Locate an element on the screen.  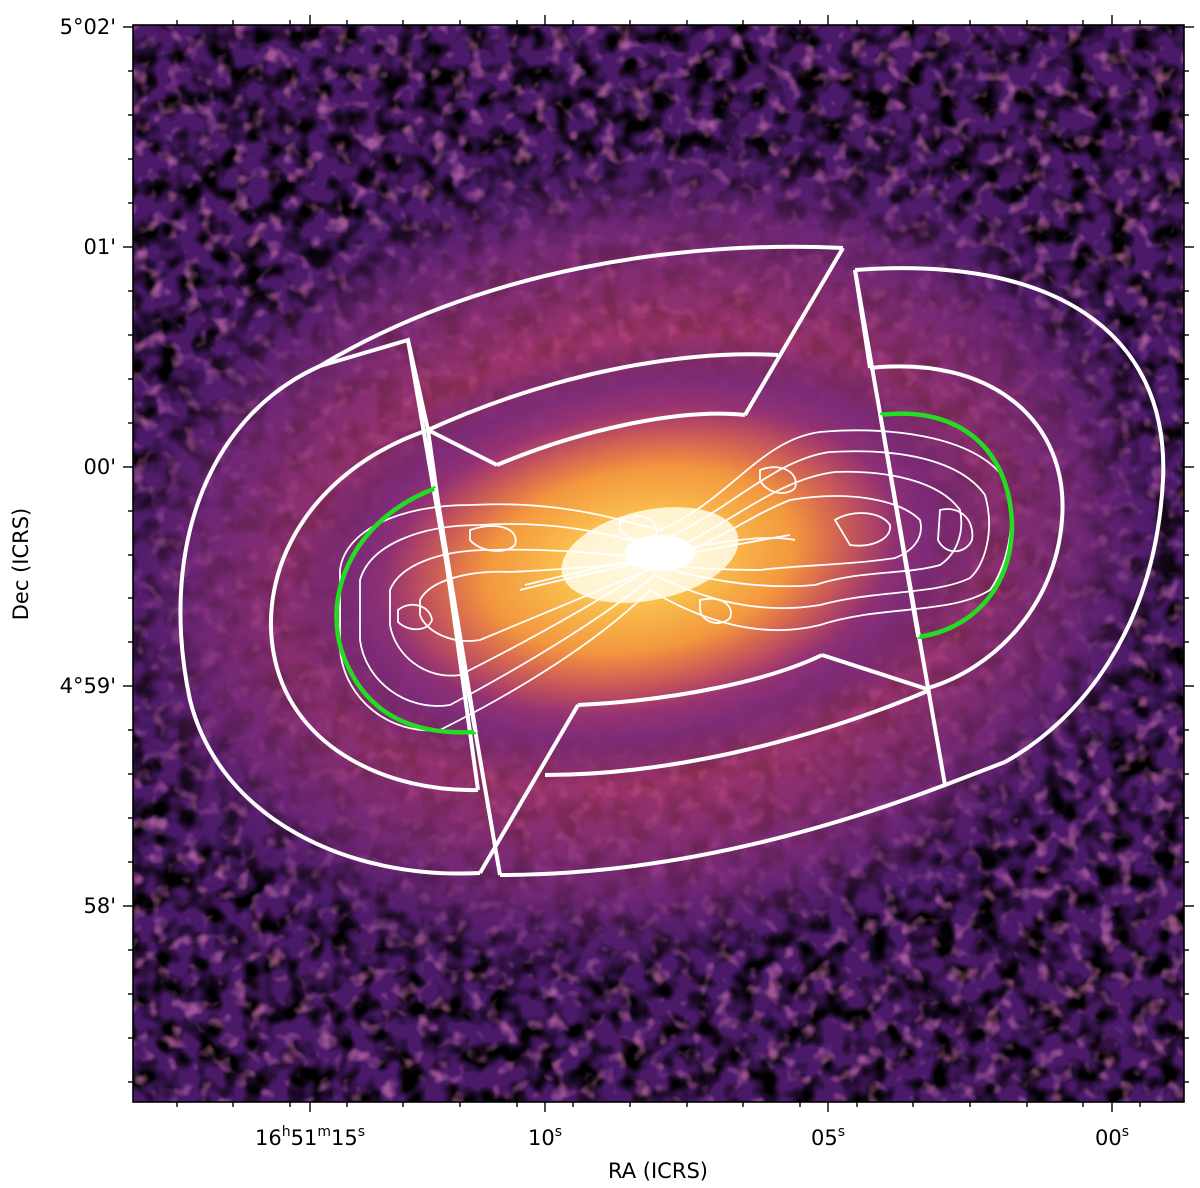
left-sector-boundary is located at coordinates (449, 606).